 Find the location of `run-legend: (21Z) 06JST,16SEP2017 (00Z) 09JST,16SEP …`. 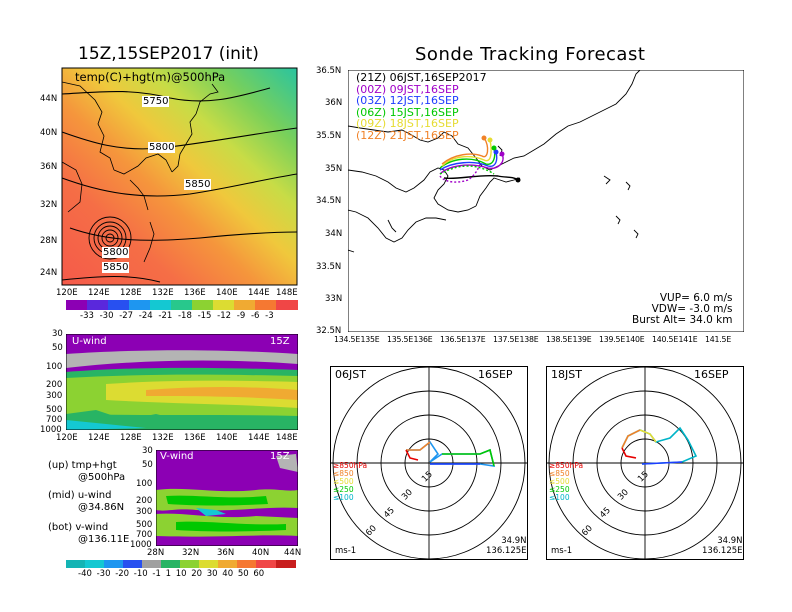

run-legend: (21Z) 06JST,16SEP2017 (00Z) 09JST,16SEP … is located at coordinates (421, 107).